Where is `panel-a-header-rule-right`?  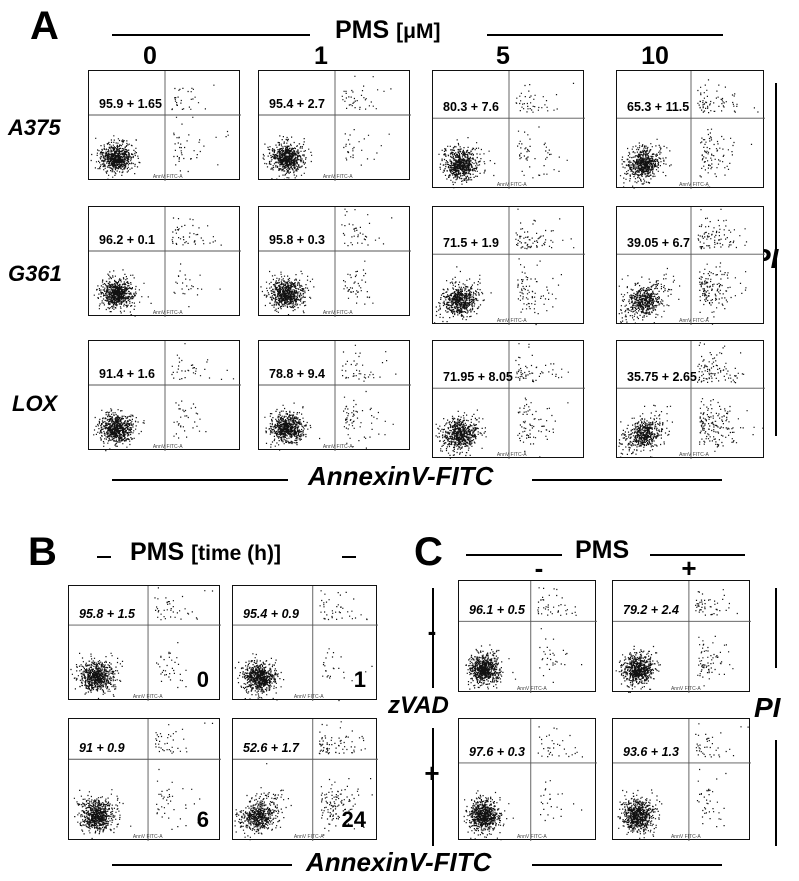
panel-a-header-rule-right is located at coordinates (605, 35).